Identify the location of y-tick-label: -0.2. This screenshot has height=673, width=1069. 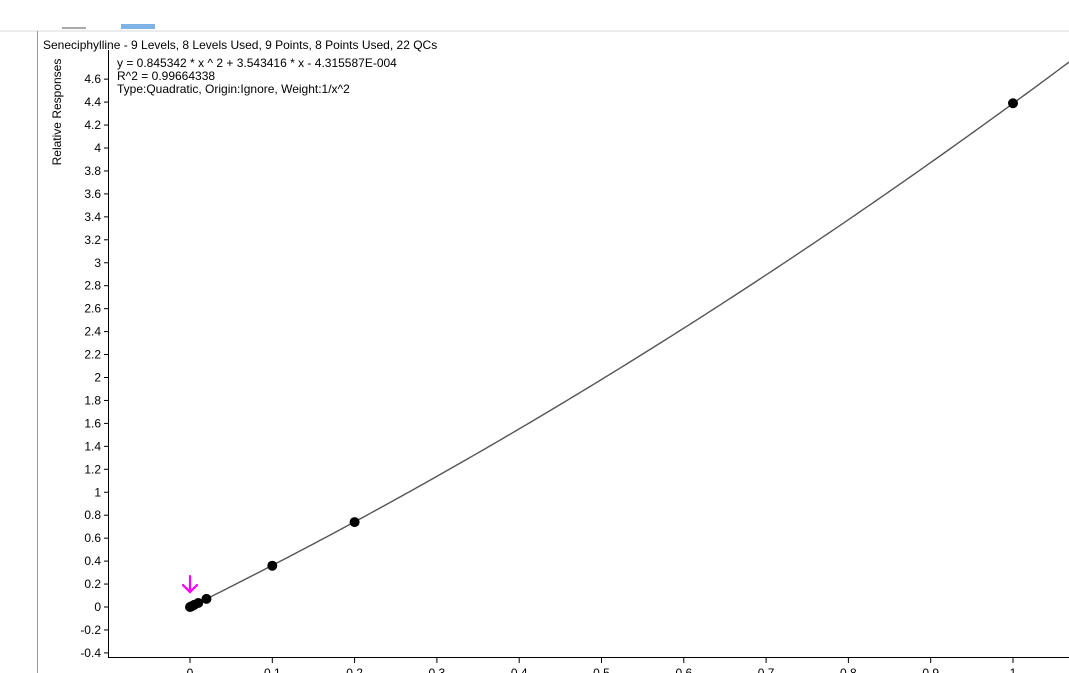
(90, 630).